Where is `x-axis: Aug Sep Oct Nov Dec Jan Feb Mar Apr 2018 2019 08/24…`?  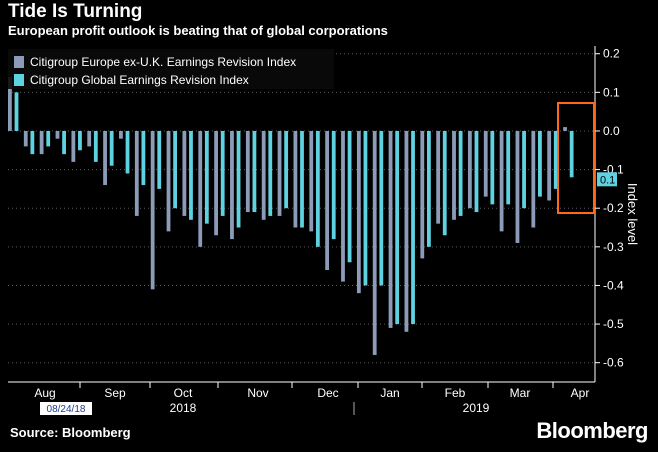 x-axis: Aug Sep Oct Nov Dec Jan Feb Mar Apr 2018 2019 08/24… is located at coordinates (301, 398).